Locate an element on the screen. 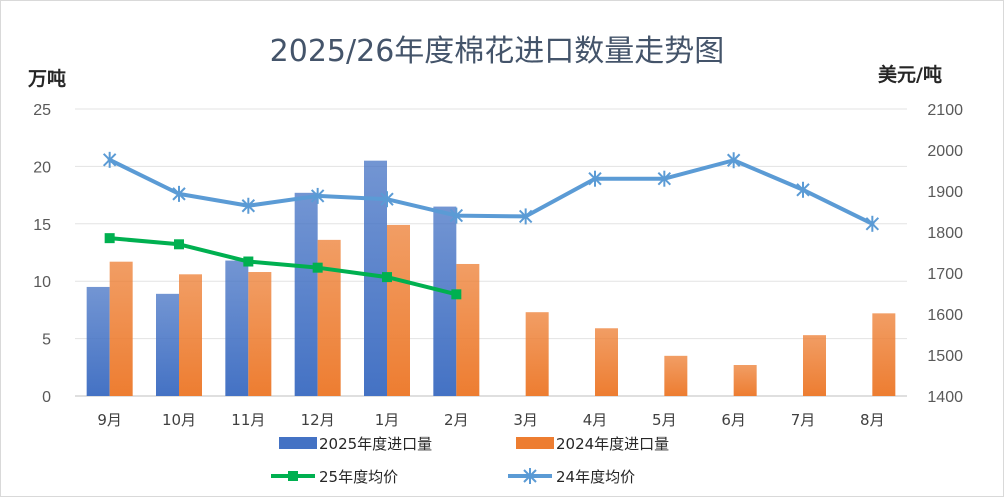  right-tick-labels: 1400 1500 1600 1700 1800 1900 2000 2100 is located at coordinates (945, 254).